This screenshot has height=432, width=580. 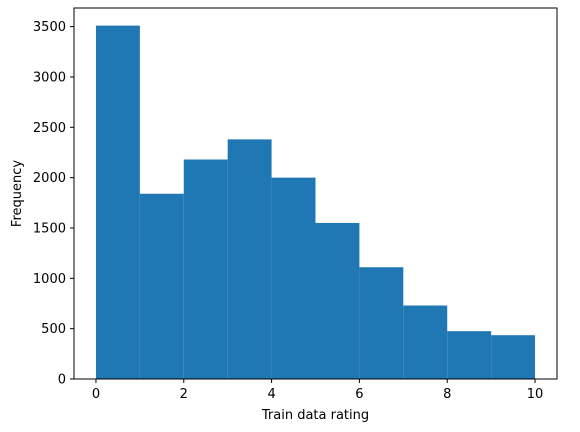 I want to click on x-axis-label: Train data rating, so click(x=315, y=415).